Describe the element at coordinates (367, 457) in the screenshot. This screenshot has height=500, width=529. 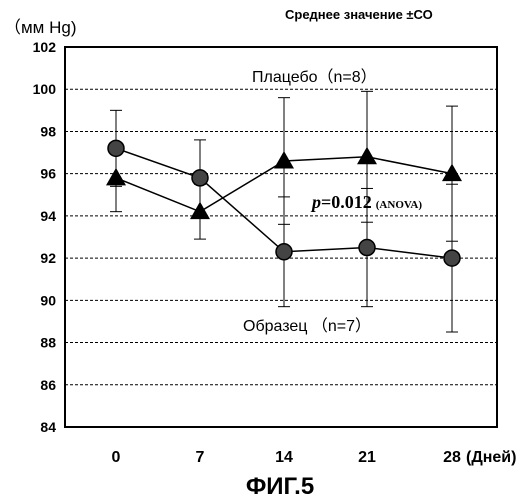
I see `x-tick-label: 21` at that location.